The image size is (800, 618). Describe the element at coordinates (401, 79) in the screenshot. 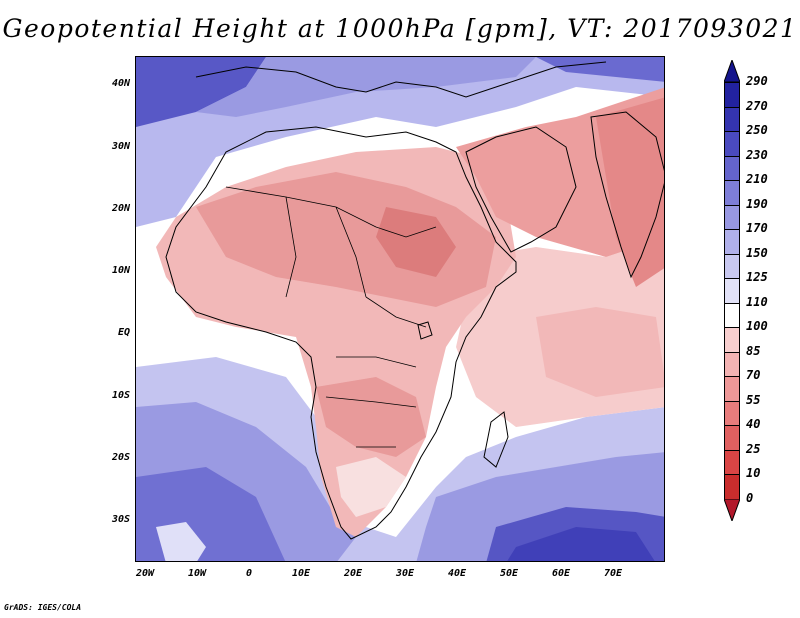

I see `coastline-europe` at that location.